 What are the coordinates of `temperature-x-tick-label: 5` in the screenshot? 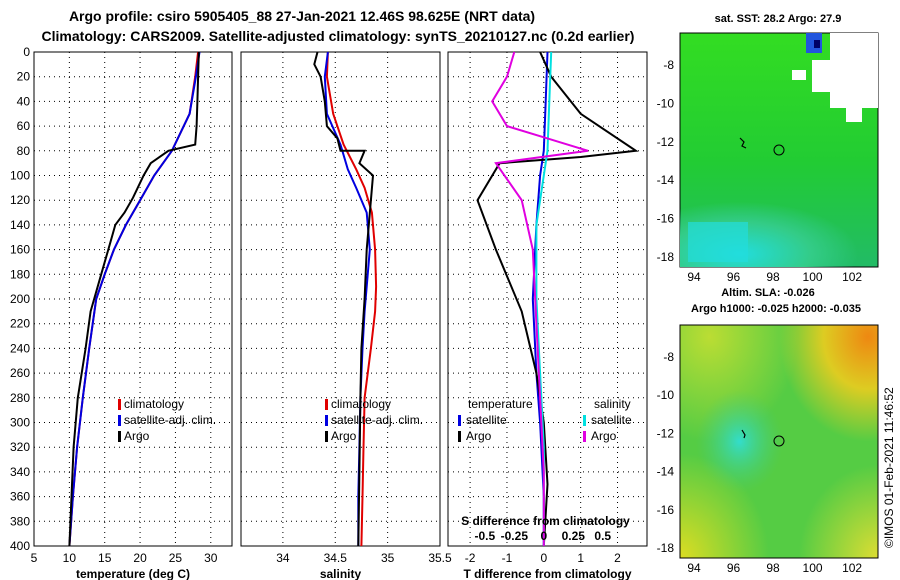 It's located at (34, 558).